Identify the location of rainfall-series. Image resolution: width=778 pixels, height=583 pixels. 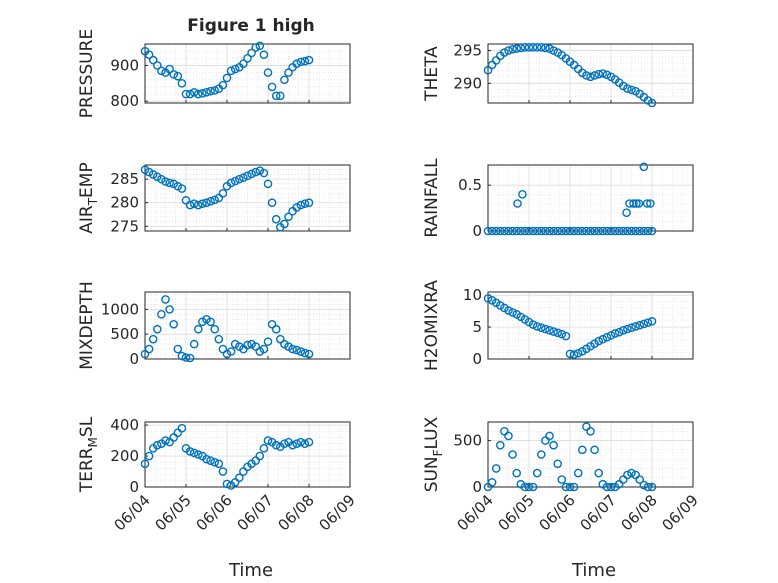
(570, 199).